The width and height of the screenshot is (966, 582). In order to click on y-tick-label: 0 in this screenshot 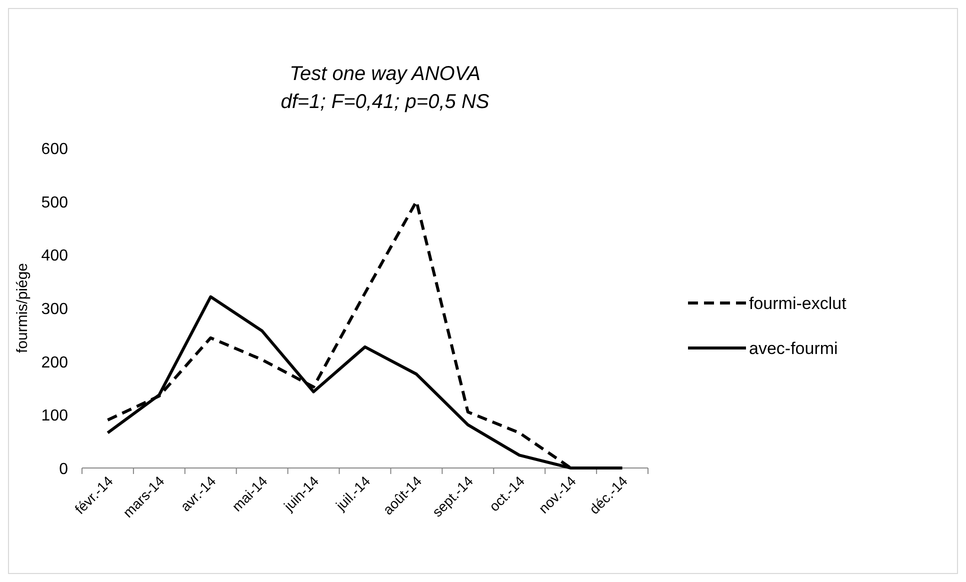, I will do `click(63, 469)`.